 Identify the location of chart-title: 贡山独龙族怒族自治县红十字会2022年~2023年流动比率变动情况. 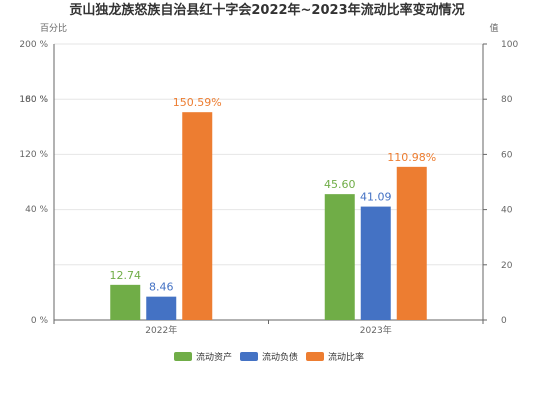
(266, 10).